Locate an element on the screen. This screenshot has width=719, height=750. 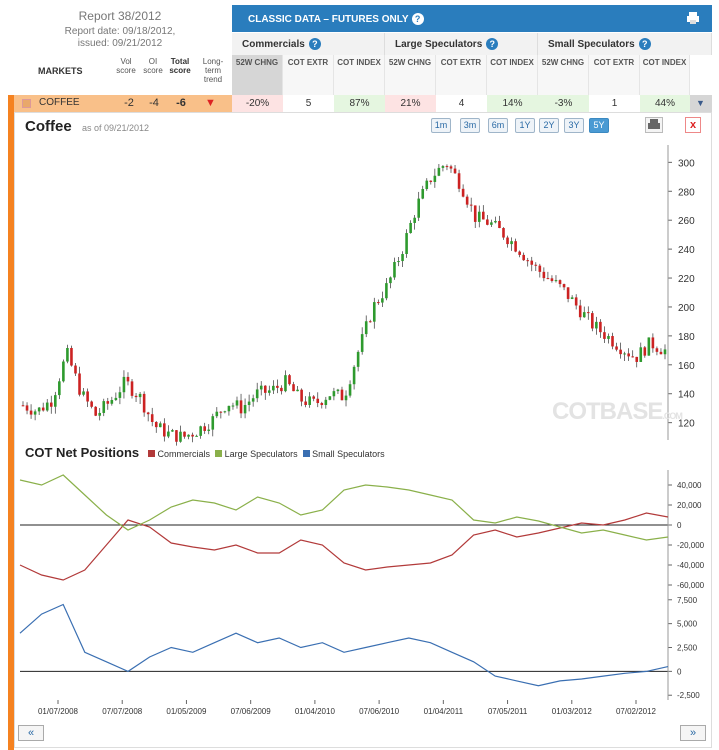
x-tick-label: 01/04/2011 is located at coordinates (444, 711).